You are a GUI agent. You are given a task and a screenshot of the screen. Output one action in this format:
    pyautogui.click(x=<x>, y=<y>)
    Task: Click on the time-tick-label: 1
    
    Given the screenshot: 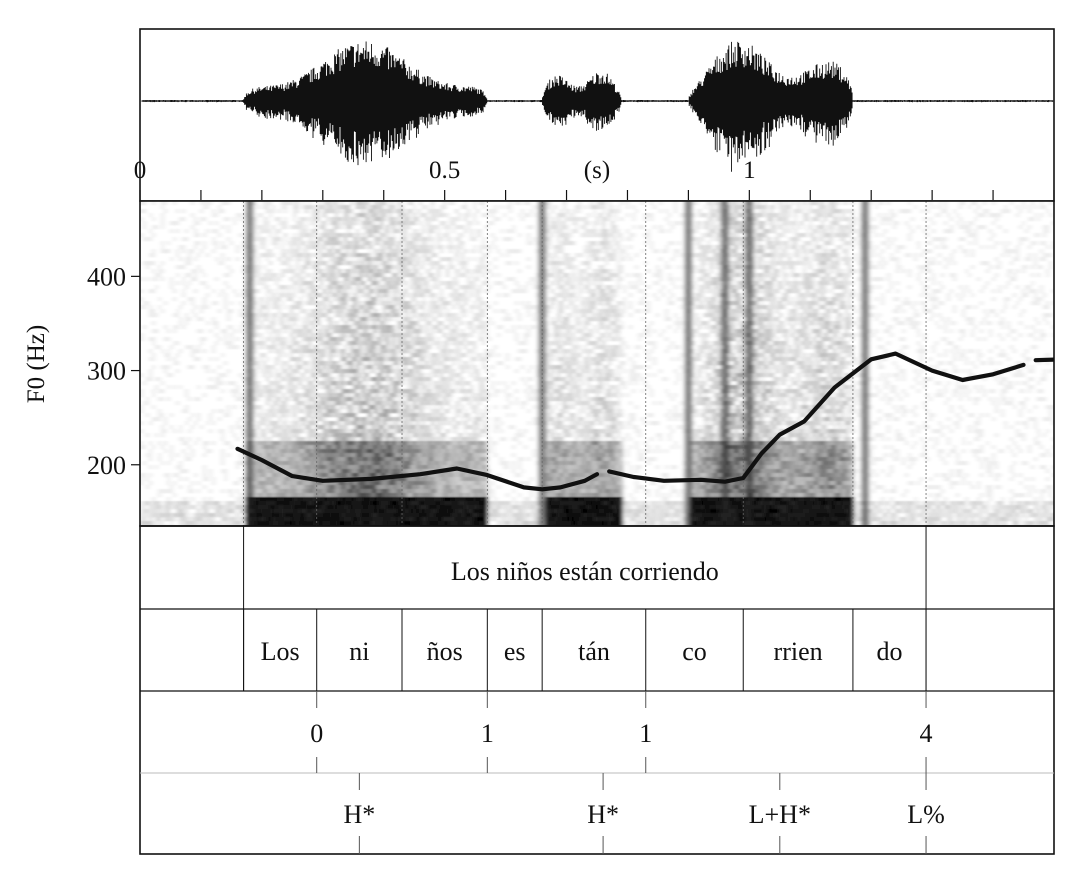 What is the action you would take?
    pyautogui.click(x=749, y=170)
    